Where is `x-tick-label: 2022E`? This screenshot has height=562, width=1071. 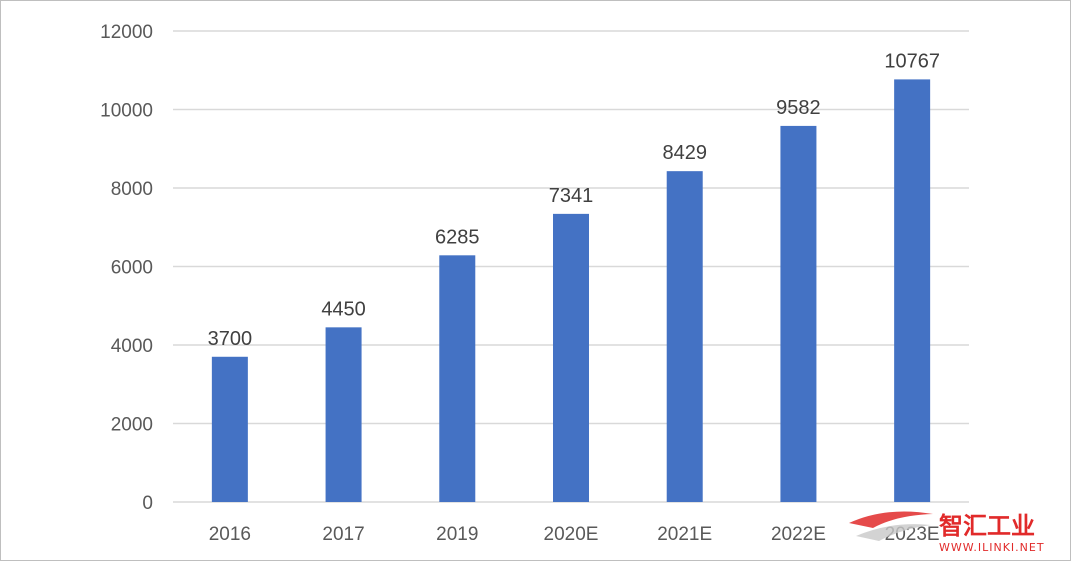 x-tick-label: 2022E is located at coordinates (798, 534).